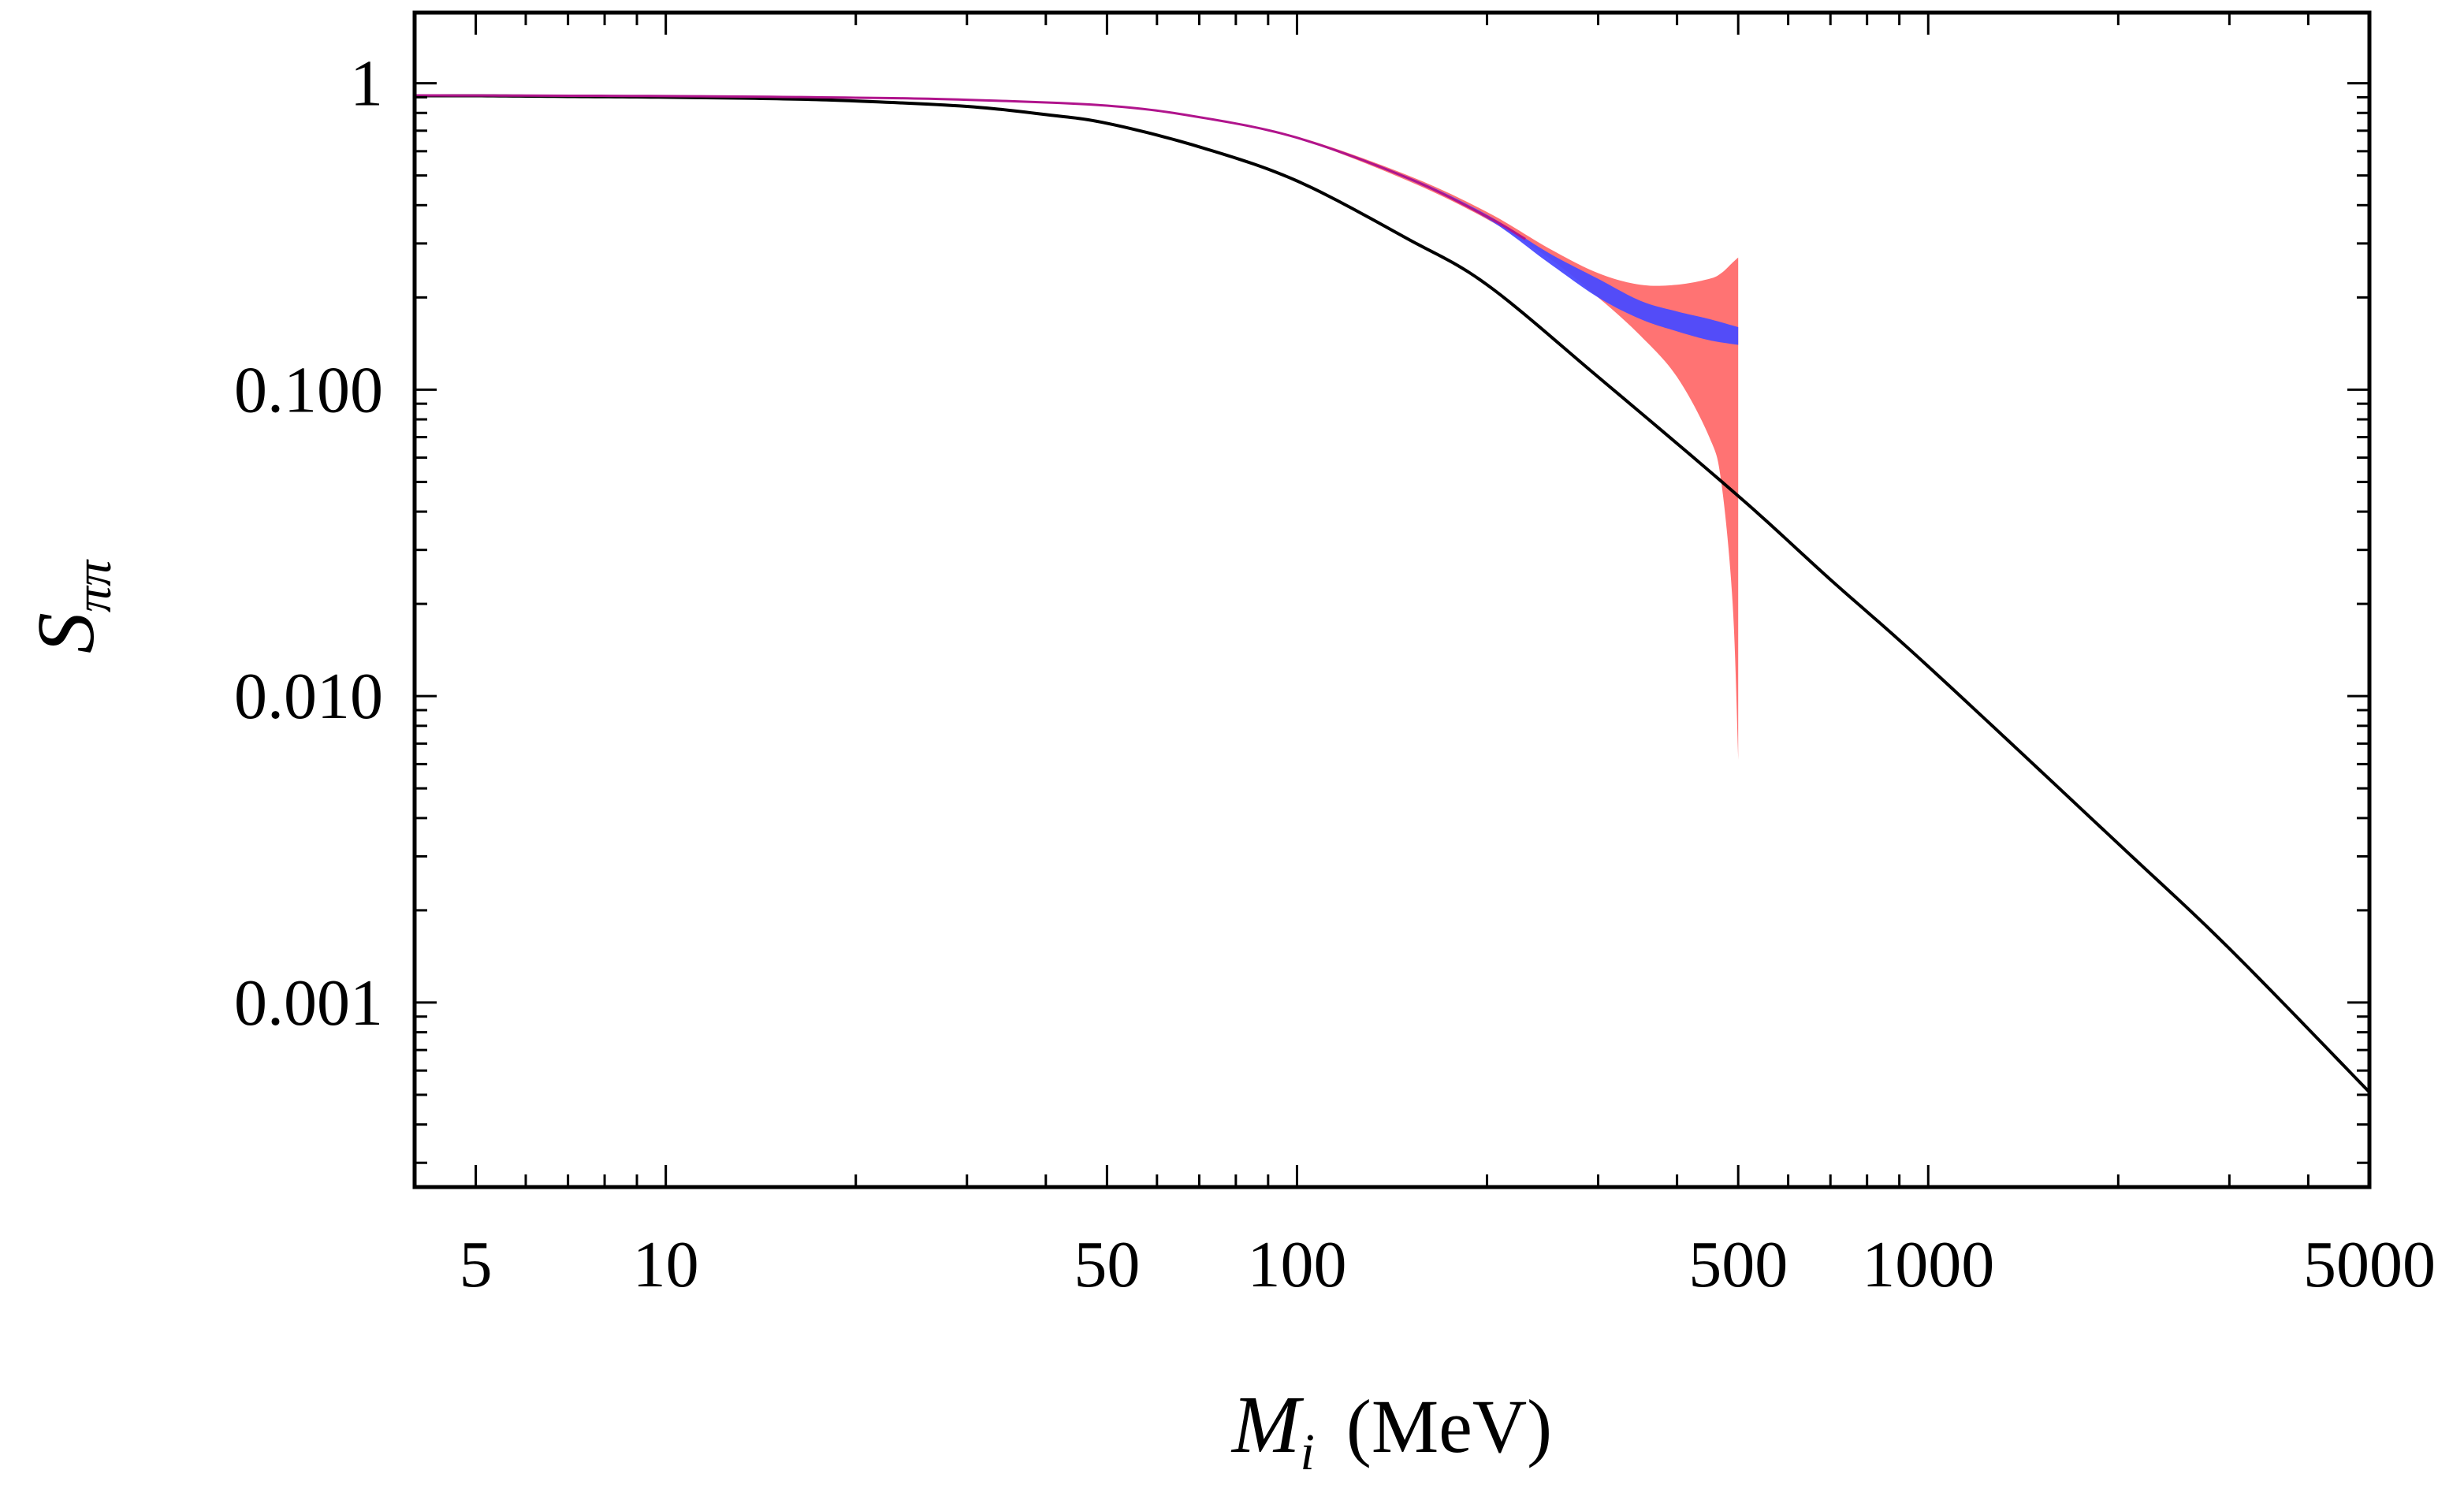 The image size is (2464, 1485). I want to click on y-axis-label: Sππ, so click(71, 606).